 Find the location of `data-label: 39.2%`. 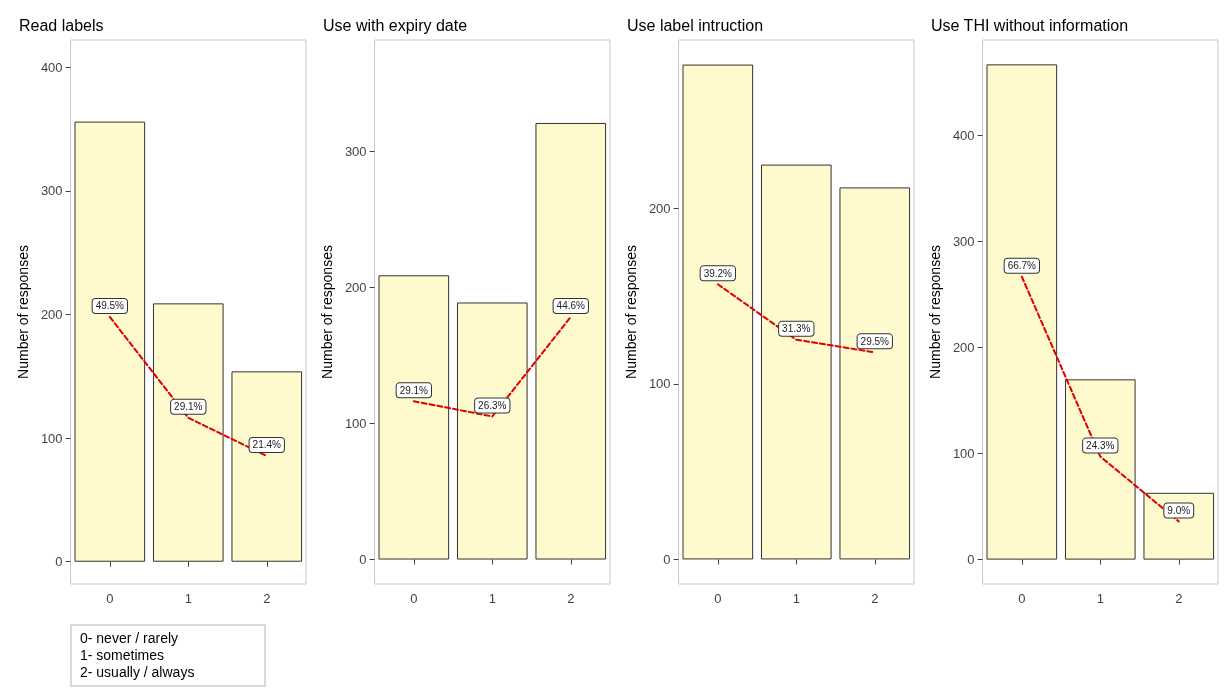

data-label: 39.2% is located at coordinates (718, 273).